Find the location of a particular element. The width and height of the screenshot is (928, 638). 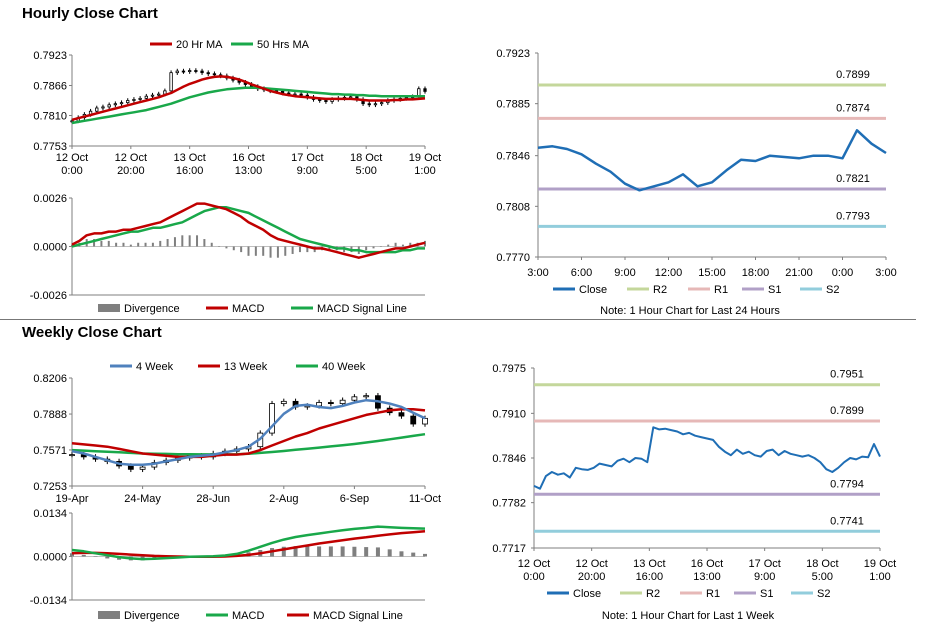

weekly-close-x-tick-label: 13 Oct is located at coordinates (649, 564).